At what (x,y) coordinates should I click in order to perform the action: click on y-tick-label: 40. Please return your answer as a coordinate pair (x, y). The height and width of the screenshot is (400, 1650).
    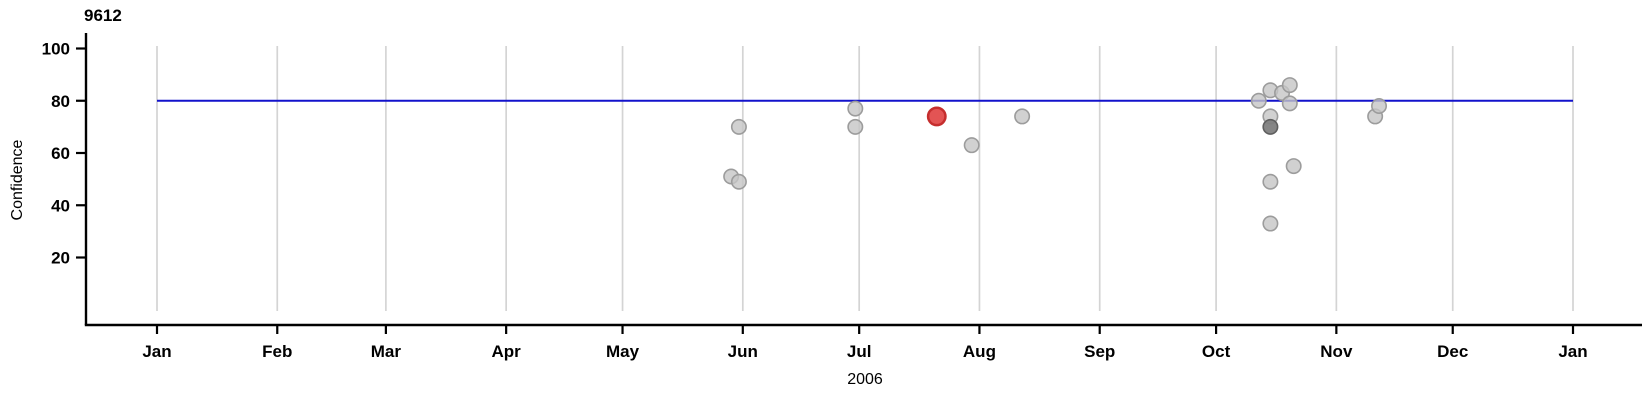
    Looking at the image, I should click on (60, 205).